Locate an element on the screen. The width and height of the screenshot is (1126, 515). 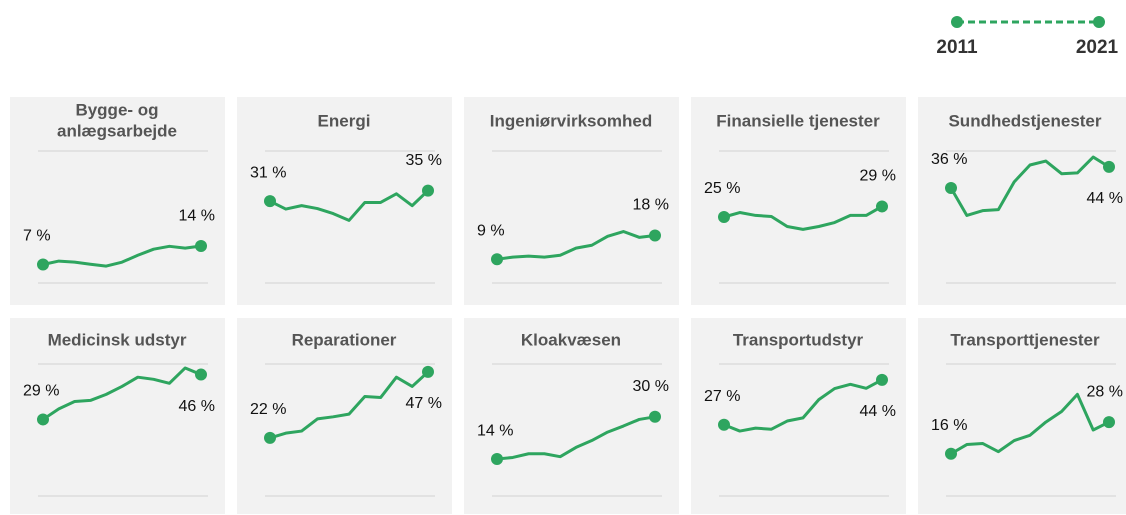
legend-end: 2021 is located at coordinates (1097, 47).